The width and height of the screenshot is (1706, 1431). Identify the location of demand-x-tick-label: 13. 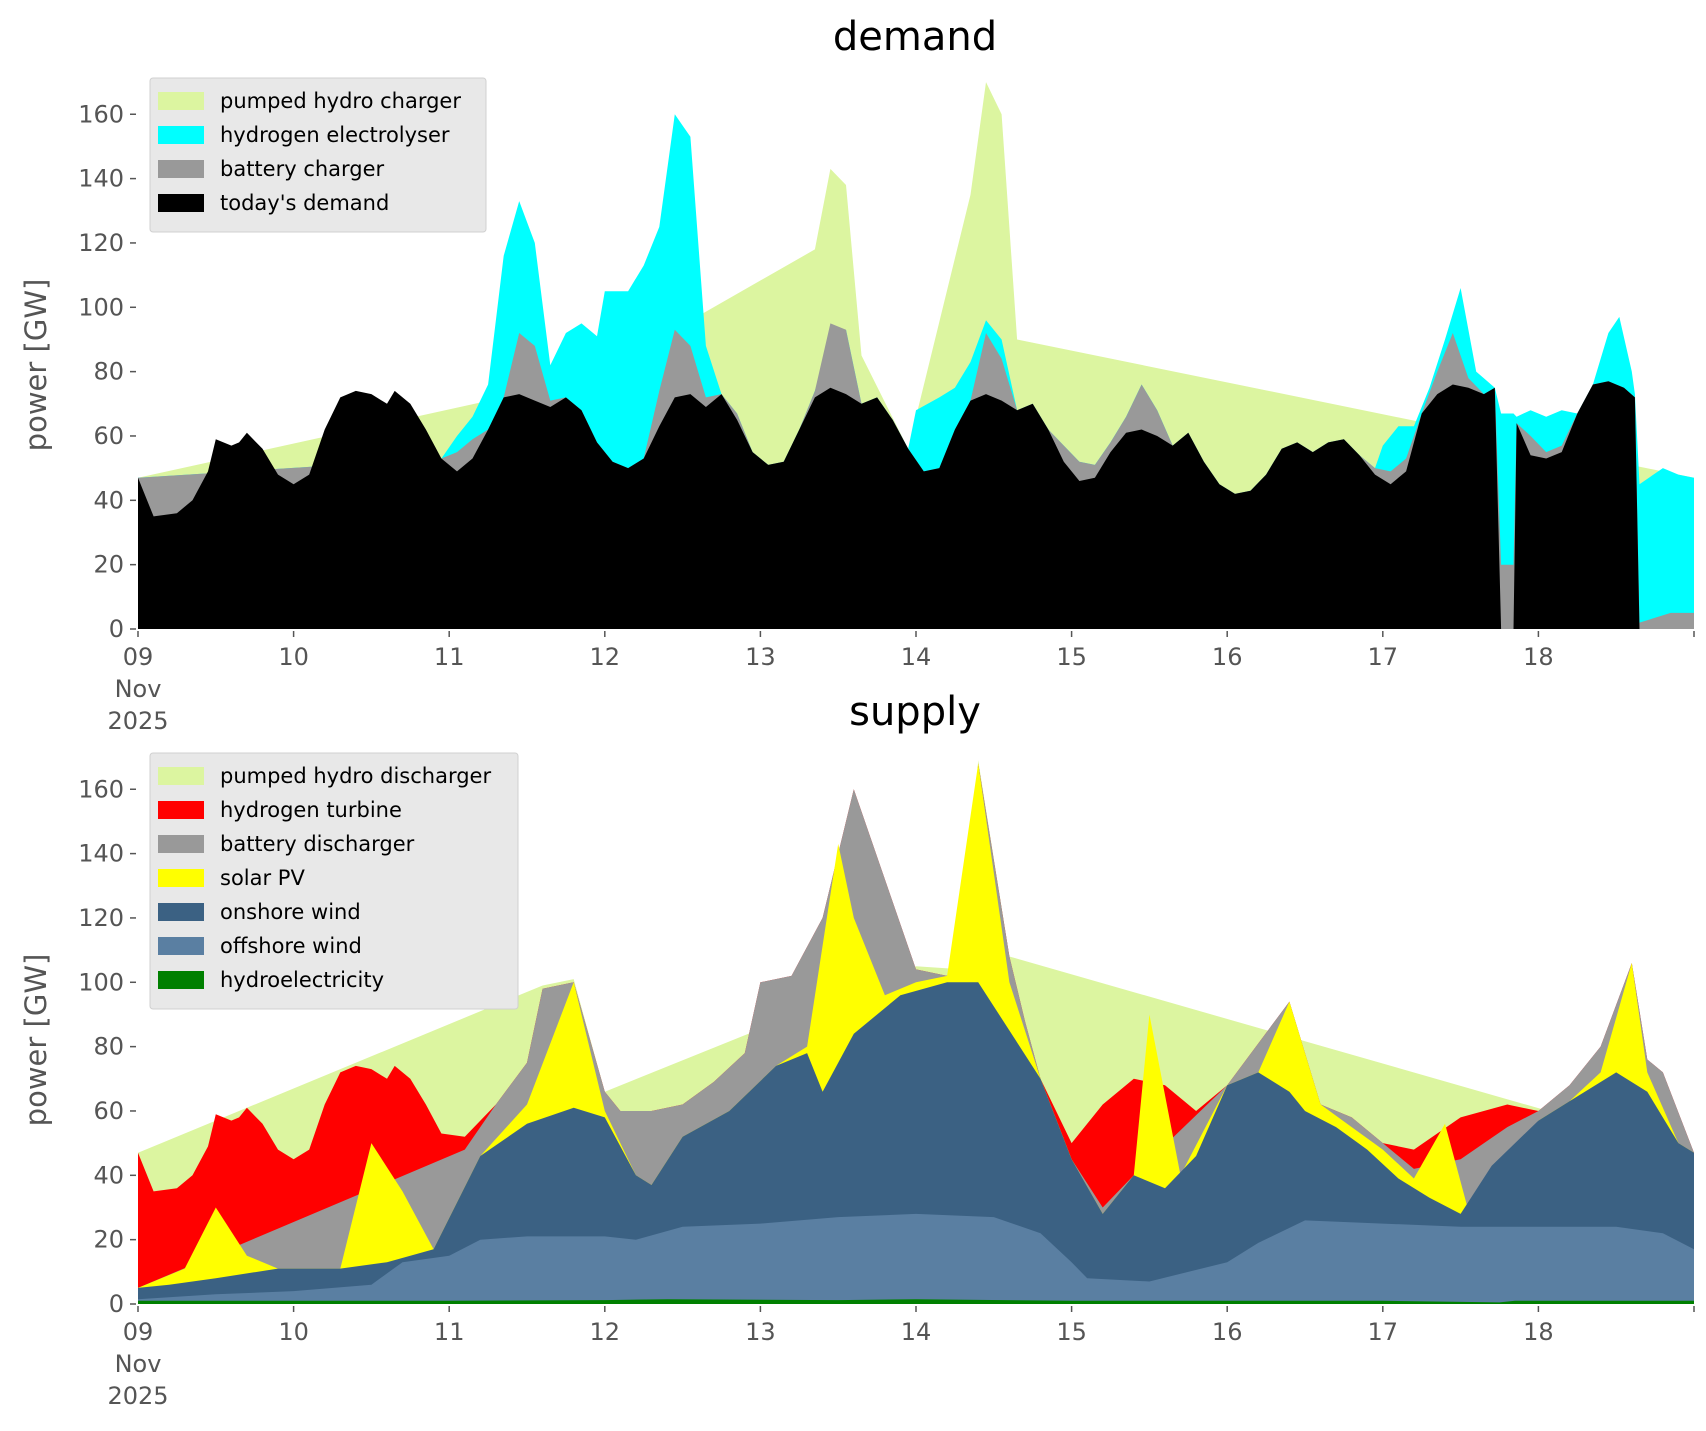
(760, 657).